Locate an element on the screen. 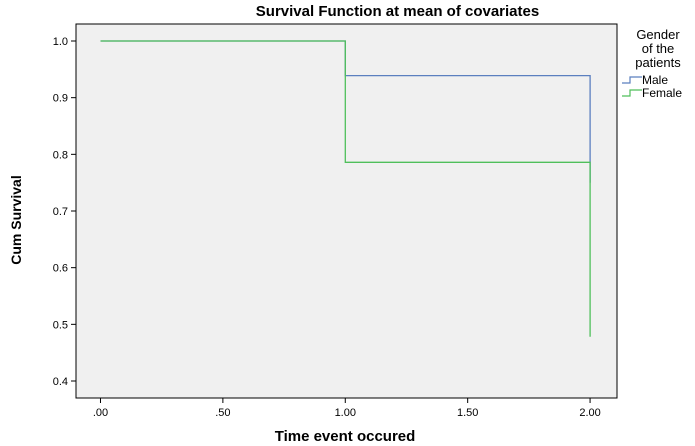 The image size is (695, 446). legend-swatch-male is located at coordinates (632, 80).